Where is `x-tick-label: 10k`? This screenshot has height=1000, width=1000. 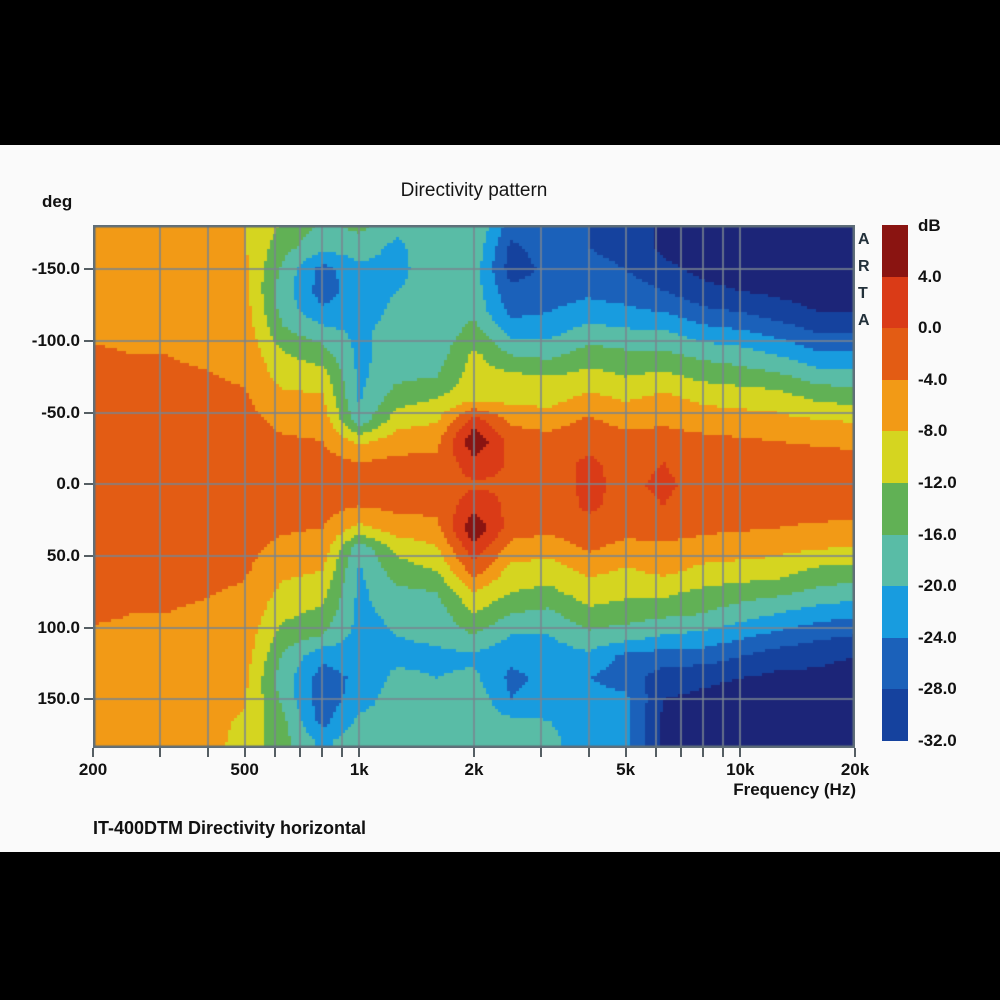 x-tick-label: 10k is located at coordinates (740, 769).